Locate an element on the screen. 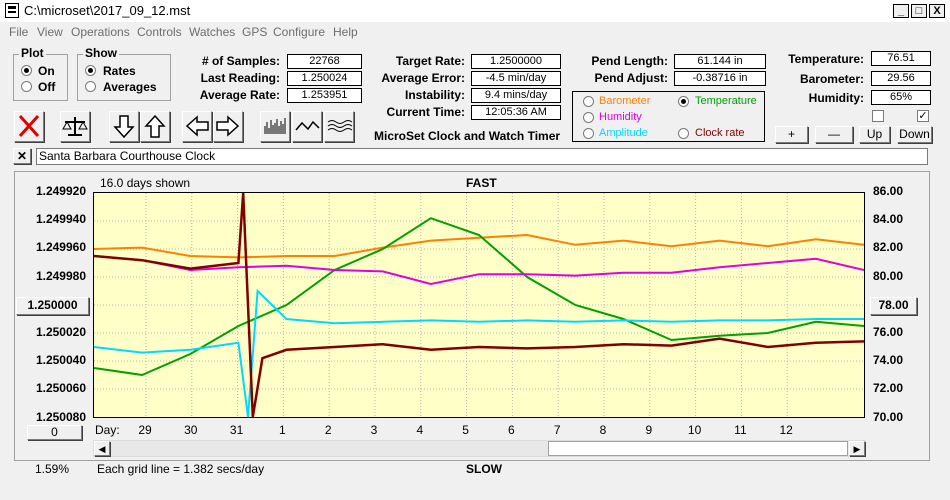  amplitude-radio is located at coordinates (588, 133).